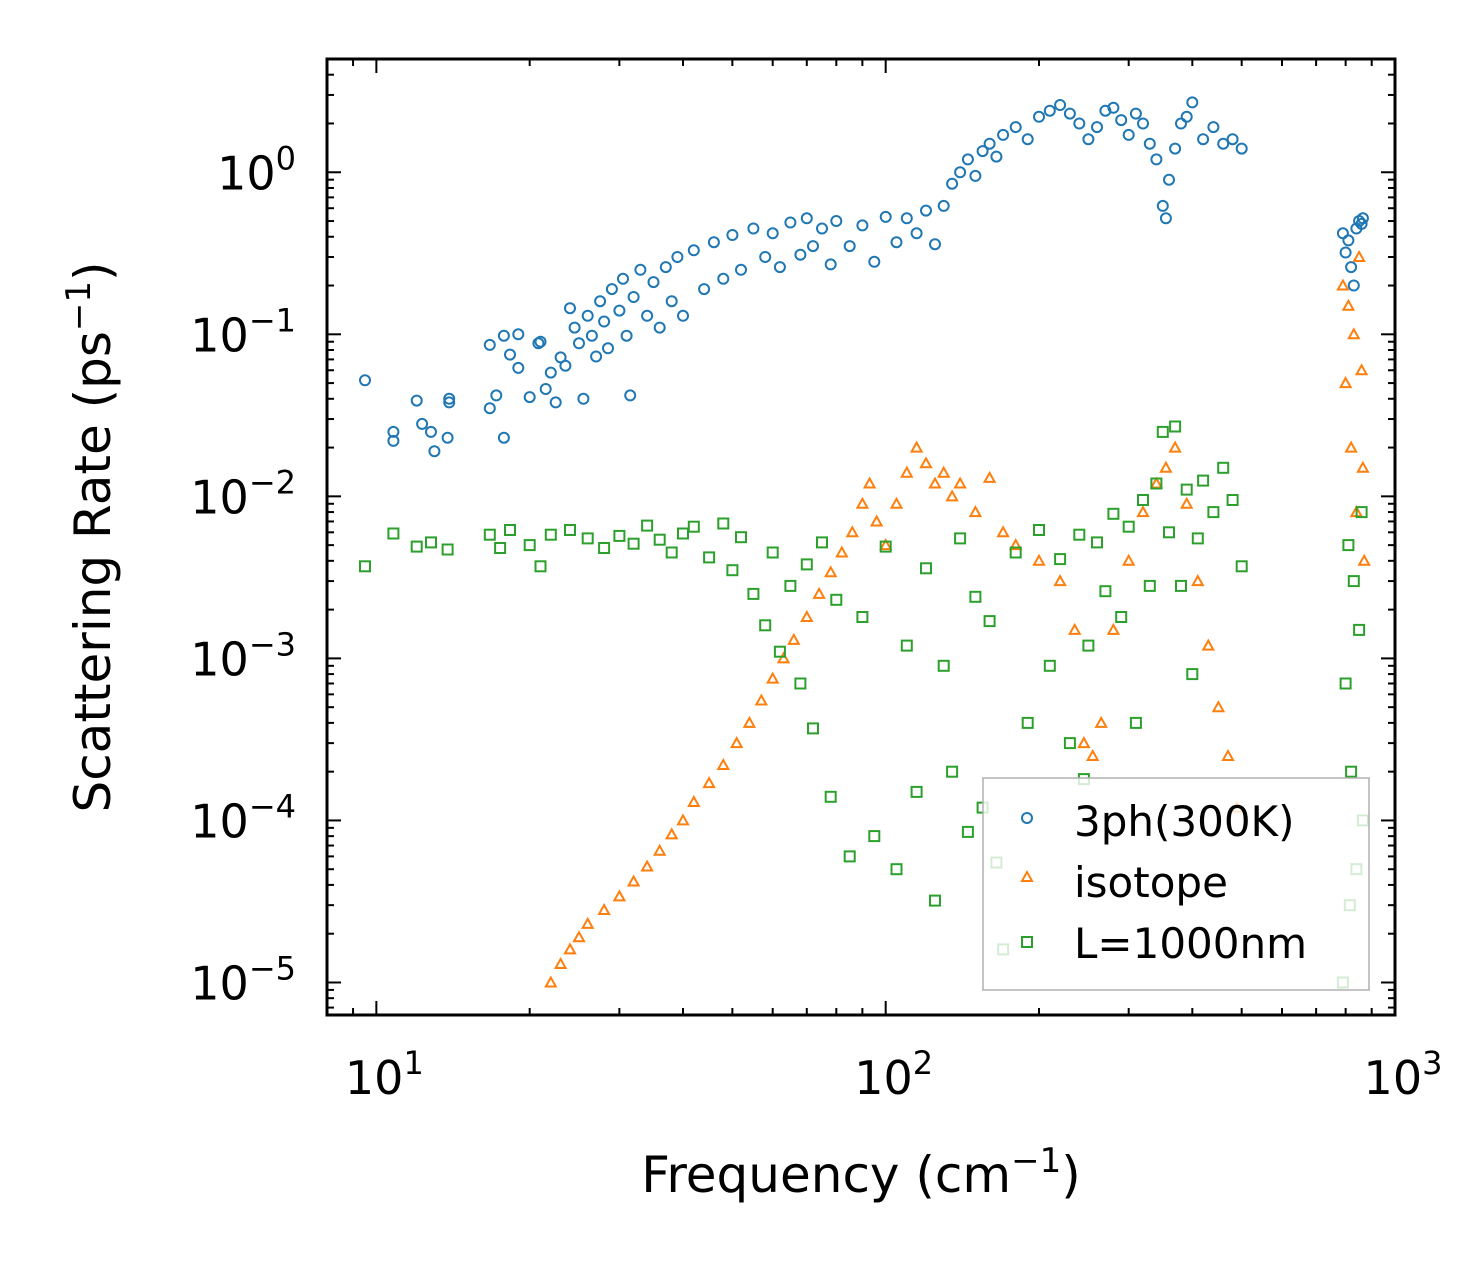 The image size is (1477, 1265). Describe the element at coordinates (243, 493) in the screenshot. I see `y-tick-label: 10⁻²` at that location.